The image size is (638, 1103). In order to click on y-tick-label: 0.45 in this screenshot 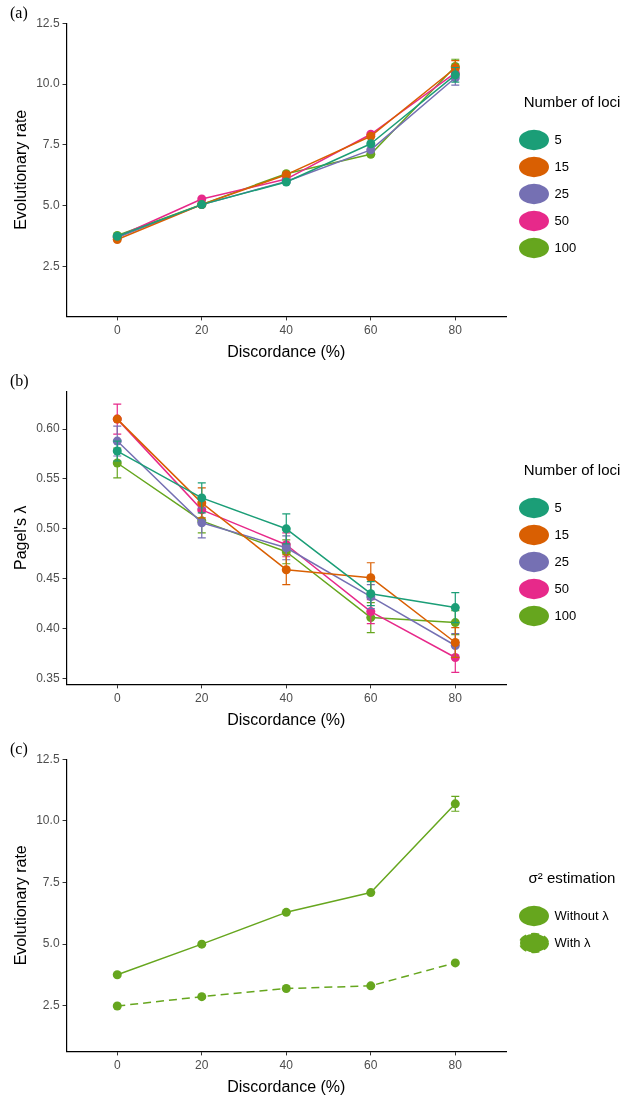, I will do `click(48, 578)`.